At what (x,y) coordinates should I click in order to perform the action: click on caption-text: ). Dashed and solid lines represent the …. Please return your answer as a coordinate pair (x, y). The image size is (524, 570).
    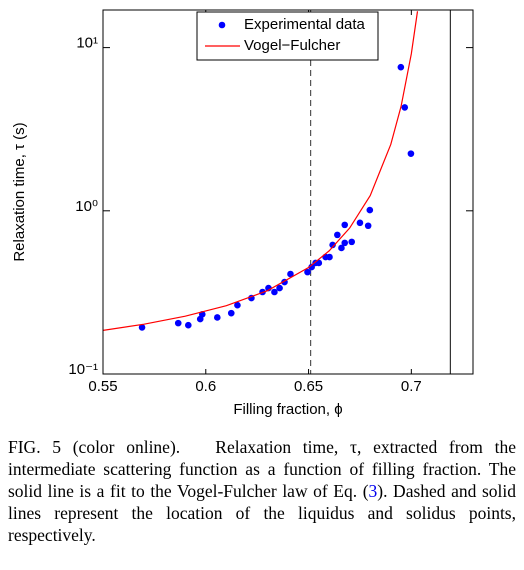
    Looking at the image, I should click on (262, 513).